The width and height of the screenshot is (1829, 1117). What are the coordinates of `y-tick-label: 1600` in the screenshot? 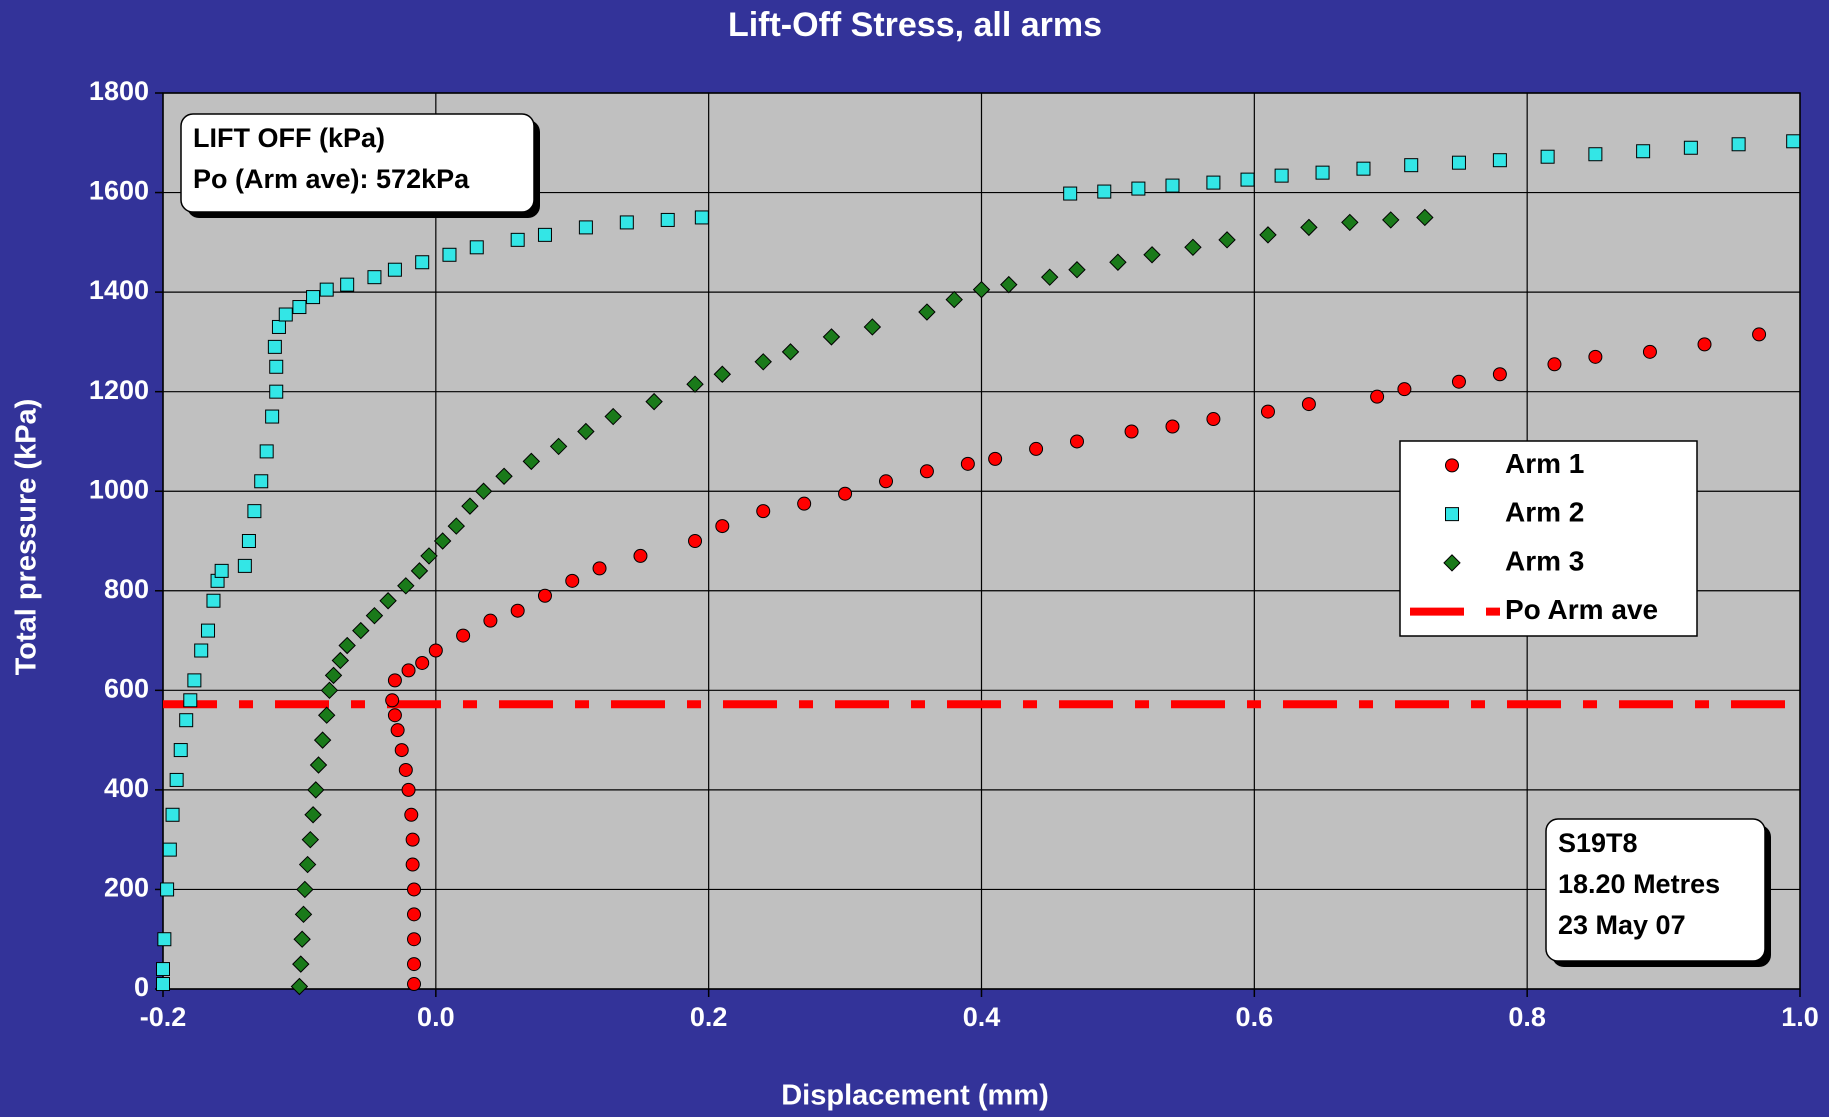 It's located at (119, 191).